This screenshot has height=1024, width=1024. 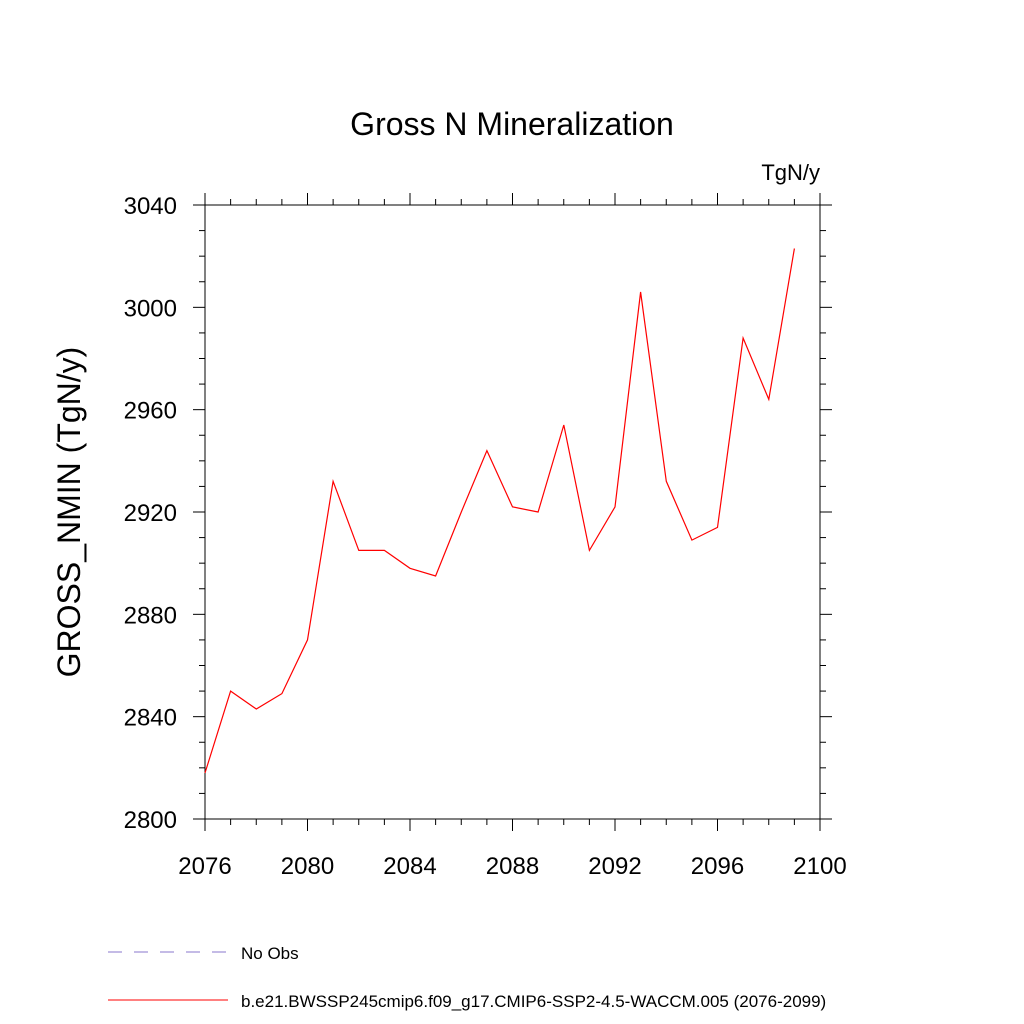 What do you see at coordinates (512, 866) in the screenshot?
I see `x-tick-label: 2088` at bounding box center [512, 866].